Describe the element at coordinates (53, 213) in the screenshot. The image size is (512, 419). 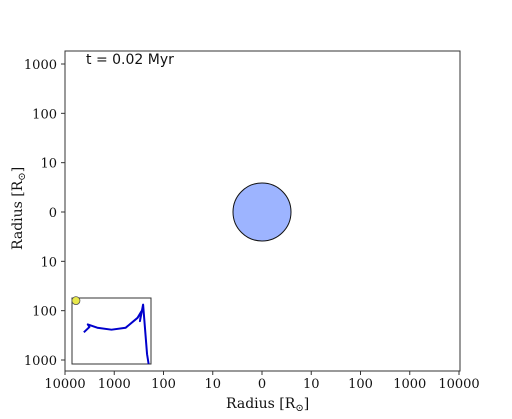
I see `y-tick-label: 0` at that location.